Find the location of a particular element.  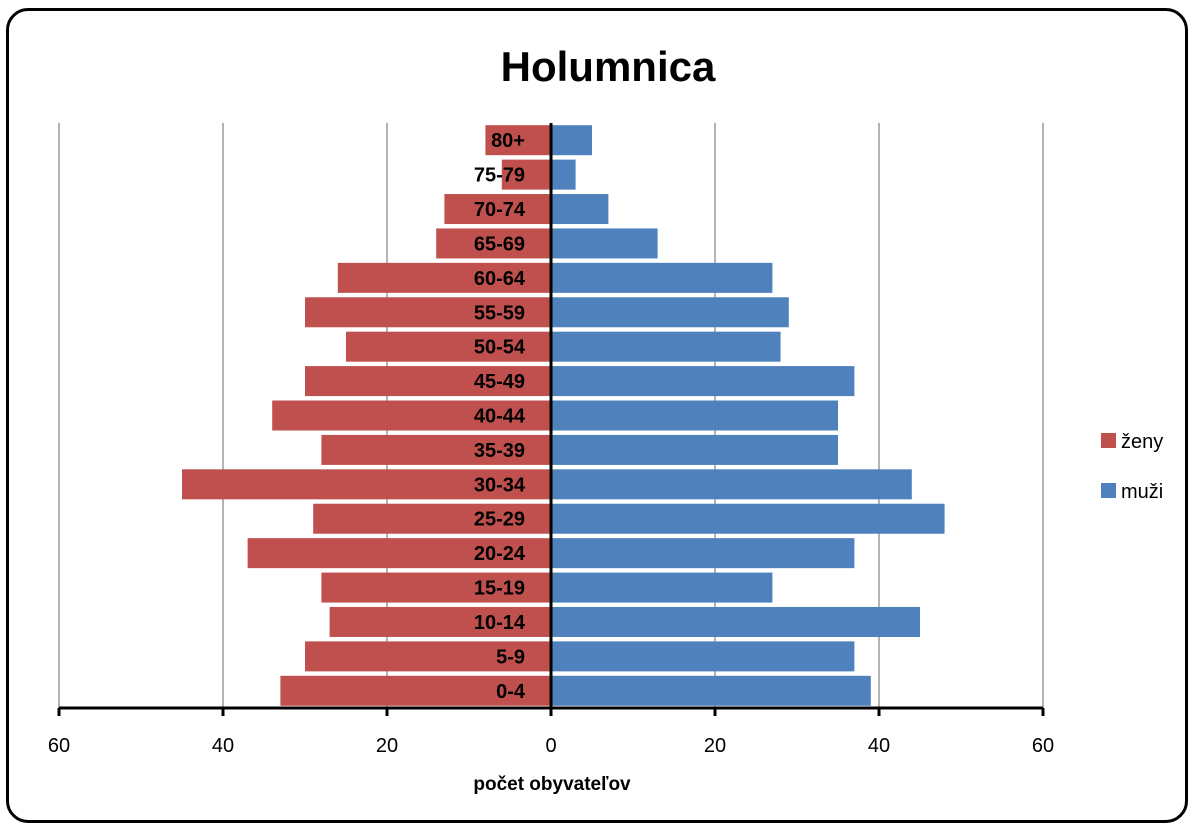

age-label: 15-19 is located at coordinates (499, 589).